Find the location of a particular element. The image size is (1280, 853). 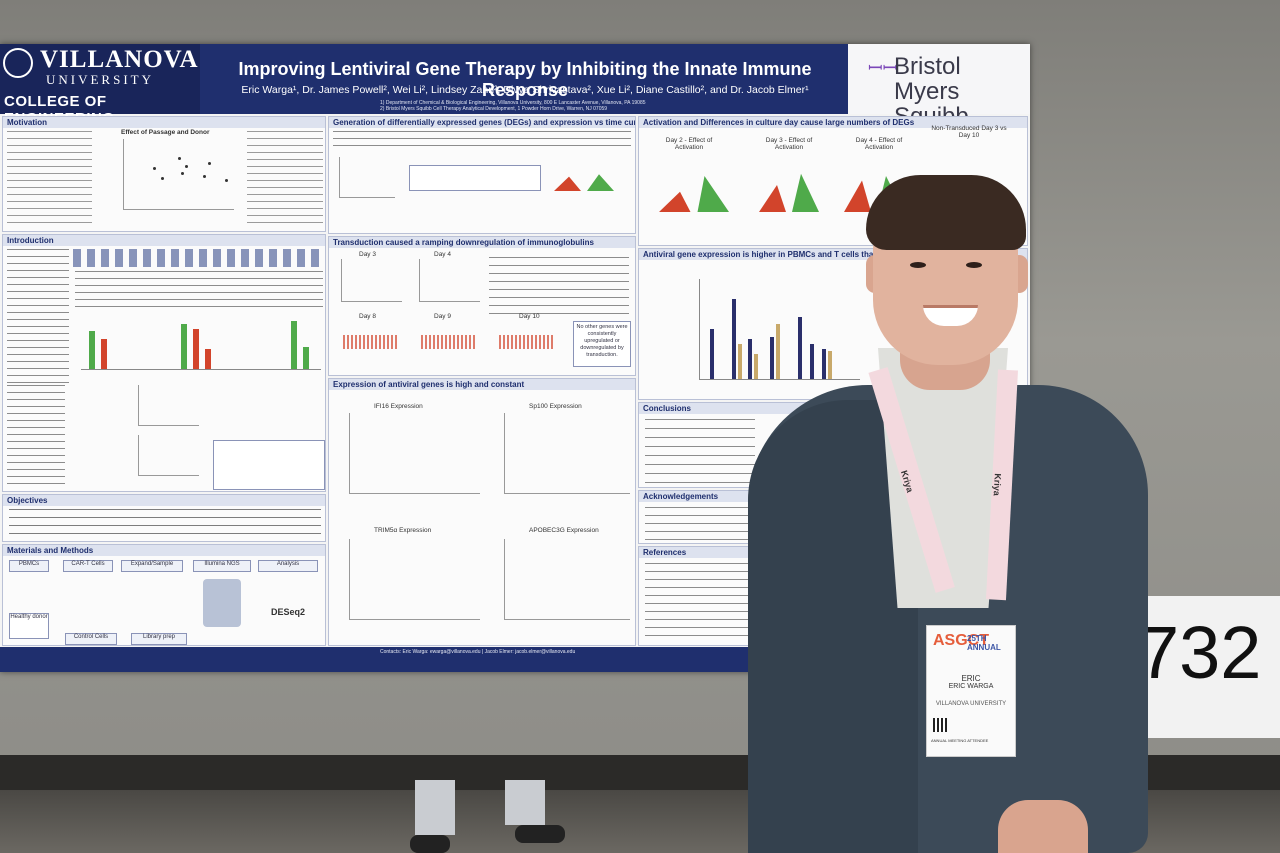

panel-label: Non-Transduced Day 3 vs Day 10 is located at coordinates (969, 132).